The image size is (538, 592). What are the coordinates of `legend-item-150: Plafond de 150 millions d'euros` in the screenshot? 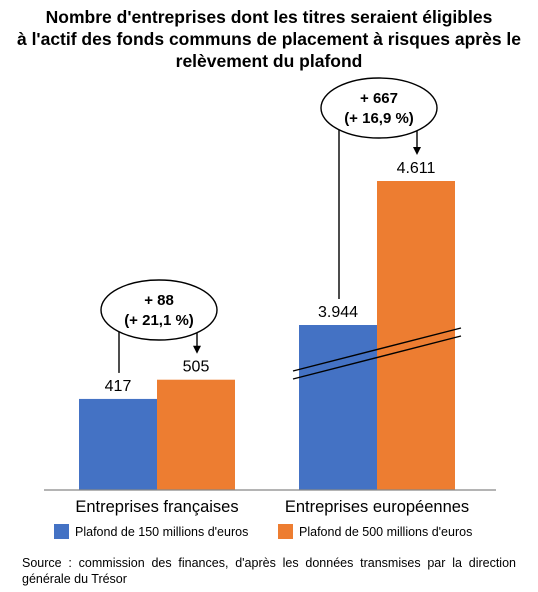 It's located at (151, 531).